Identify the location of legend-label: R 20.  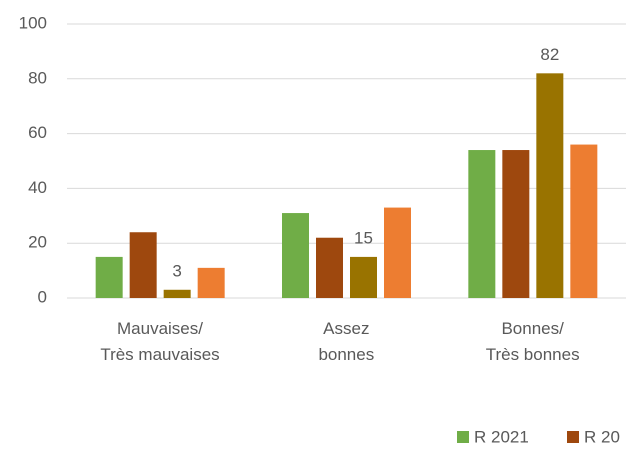
(602, 436).